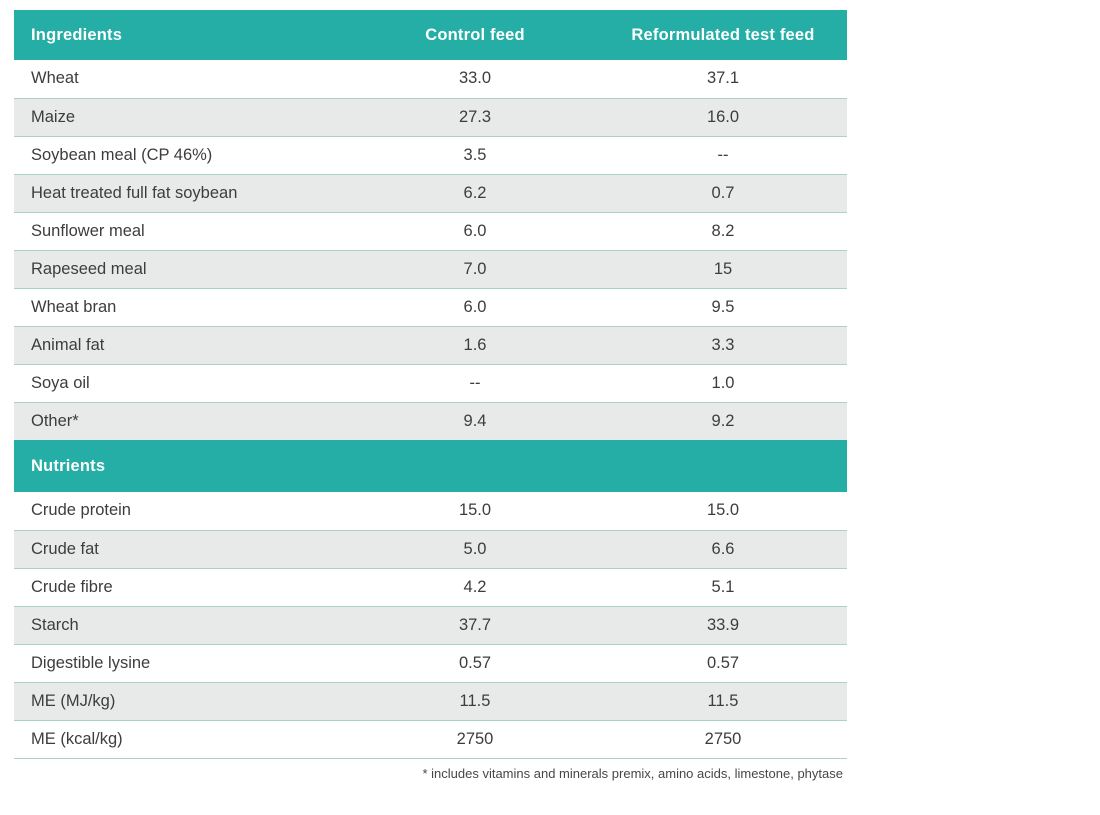 The height and width of the screenshot is (815, 1100). I want to click on control-feed-value: 33.0, so click(475, 78).